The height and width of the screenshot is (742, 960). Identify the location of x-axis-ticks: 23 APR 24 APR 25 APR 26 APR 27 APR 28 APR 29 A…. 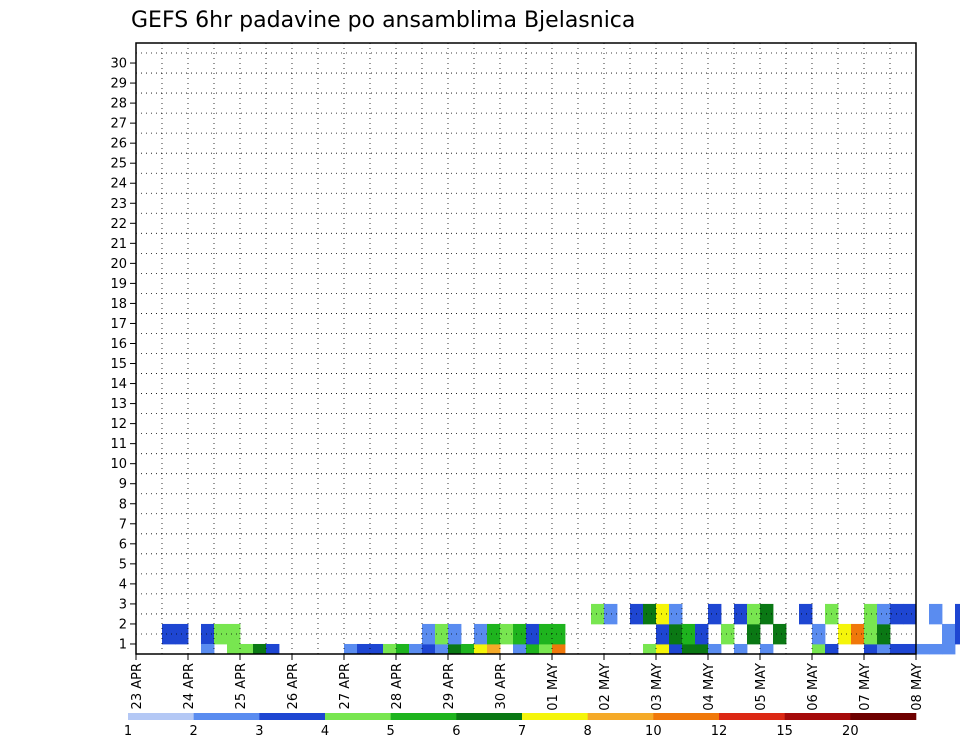
(527, 682).